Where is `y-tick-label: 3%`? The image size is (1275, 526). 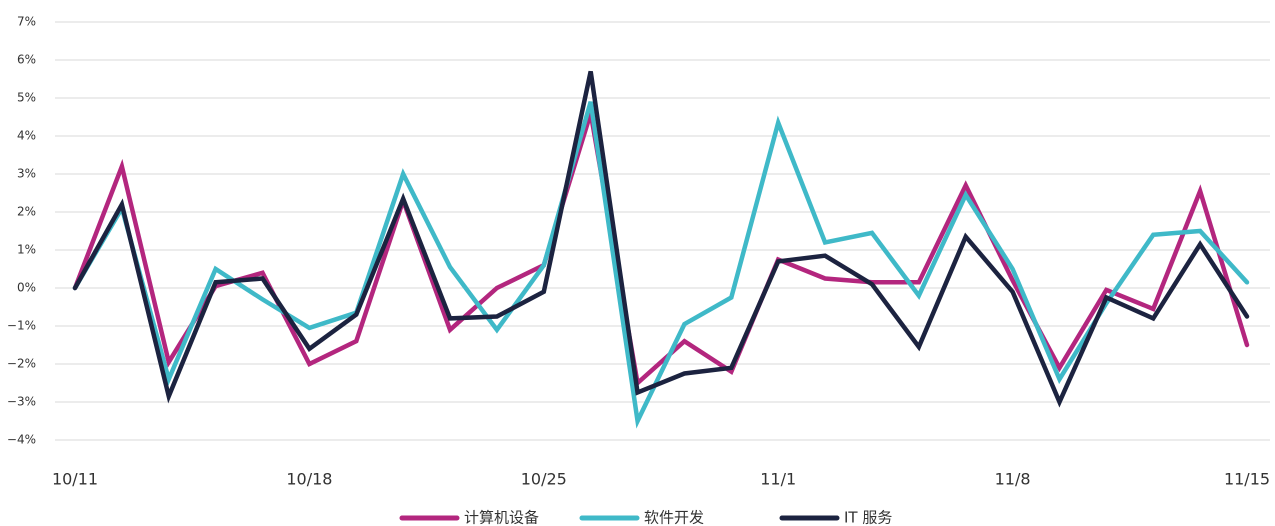
y-tick-label: 3% is located at coordinates (26, 174).